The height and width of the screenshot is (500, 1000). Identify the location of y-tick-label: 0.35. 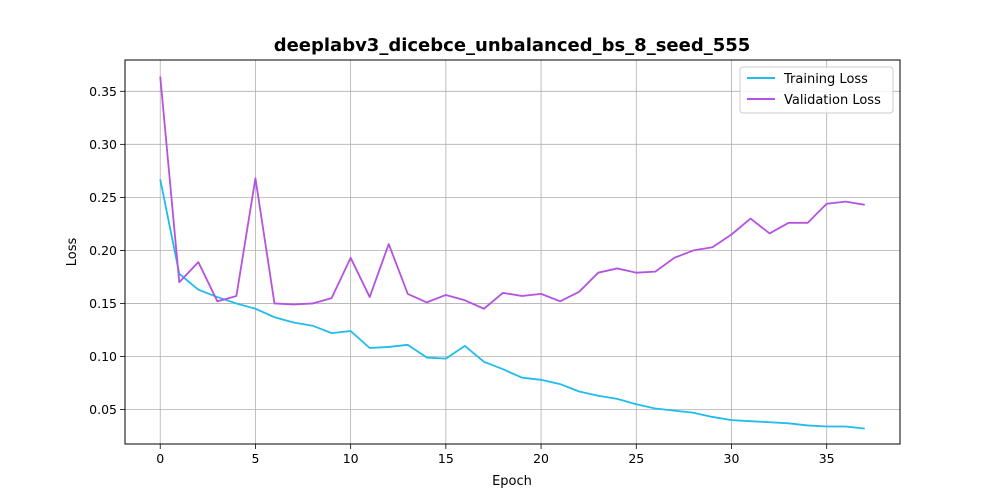
(103, 91).